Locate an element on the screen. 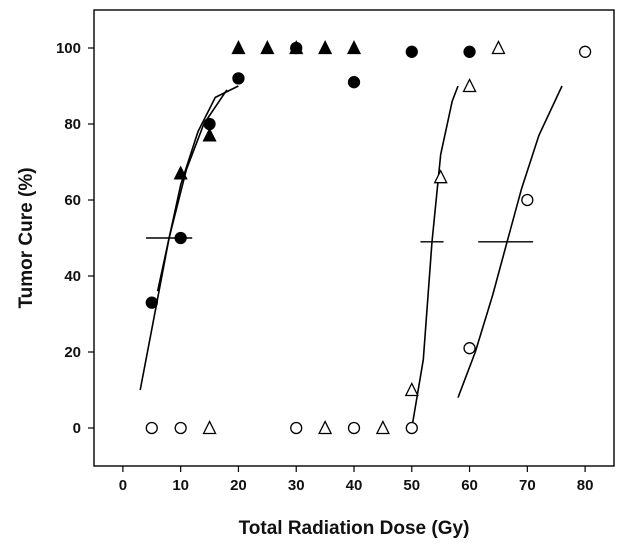 Image resolution: width=629 pixels, height=545 pixels. x-tick-label: 50 is located at coordinates (411, 485).